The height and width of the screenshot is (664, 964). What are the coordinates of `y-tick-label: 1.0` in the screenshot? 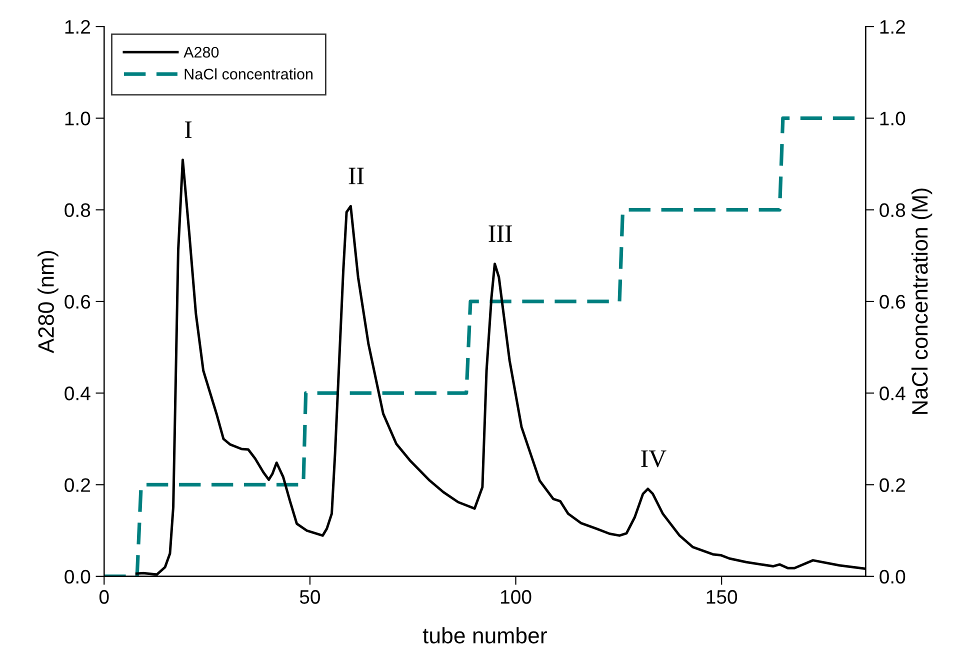 It's located at (77, 119).